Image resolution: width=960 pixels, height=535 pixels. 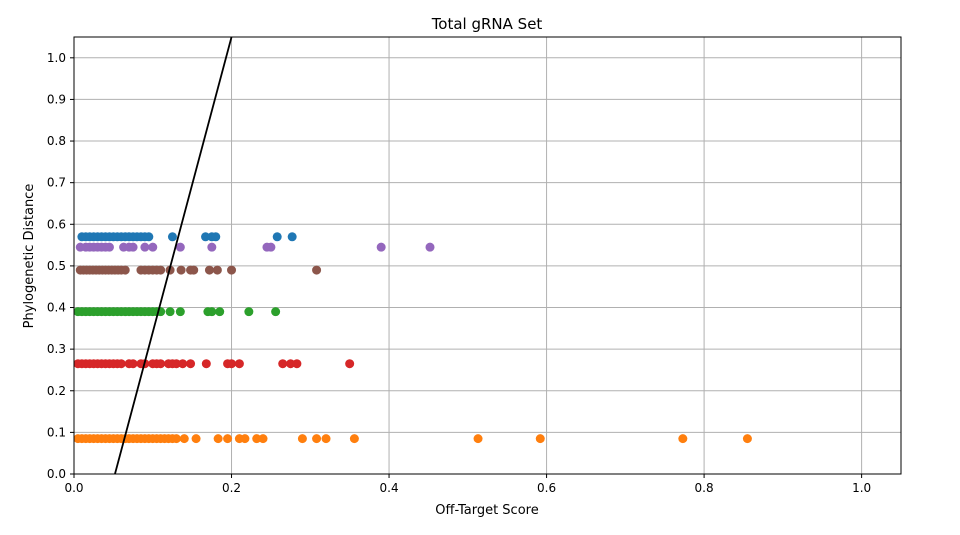 I want to click on y-tick-label: 1.0, so click(x=56, y=58).